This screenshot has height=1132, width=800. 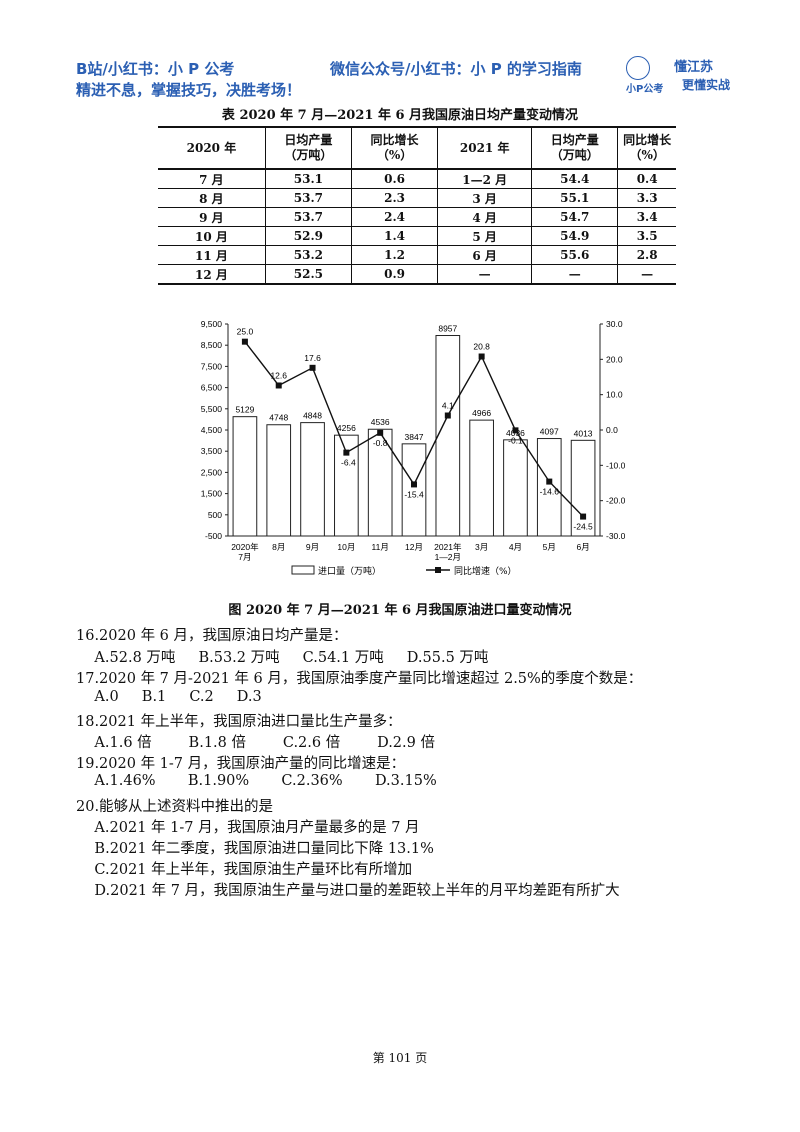 I want to click on question-19: 19.2020 年 1-7 月，我国原油产量的同比增速是：, so click(x=241, y=764).